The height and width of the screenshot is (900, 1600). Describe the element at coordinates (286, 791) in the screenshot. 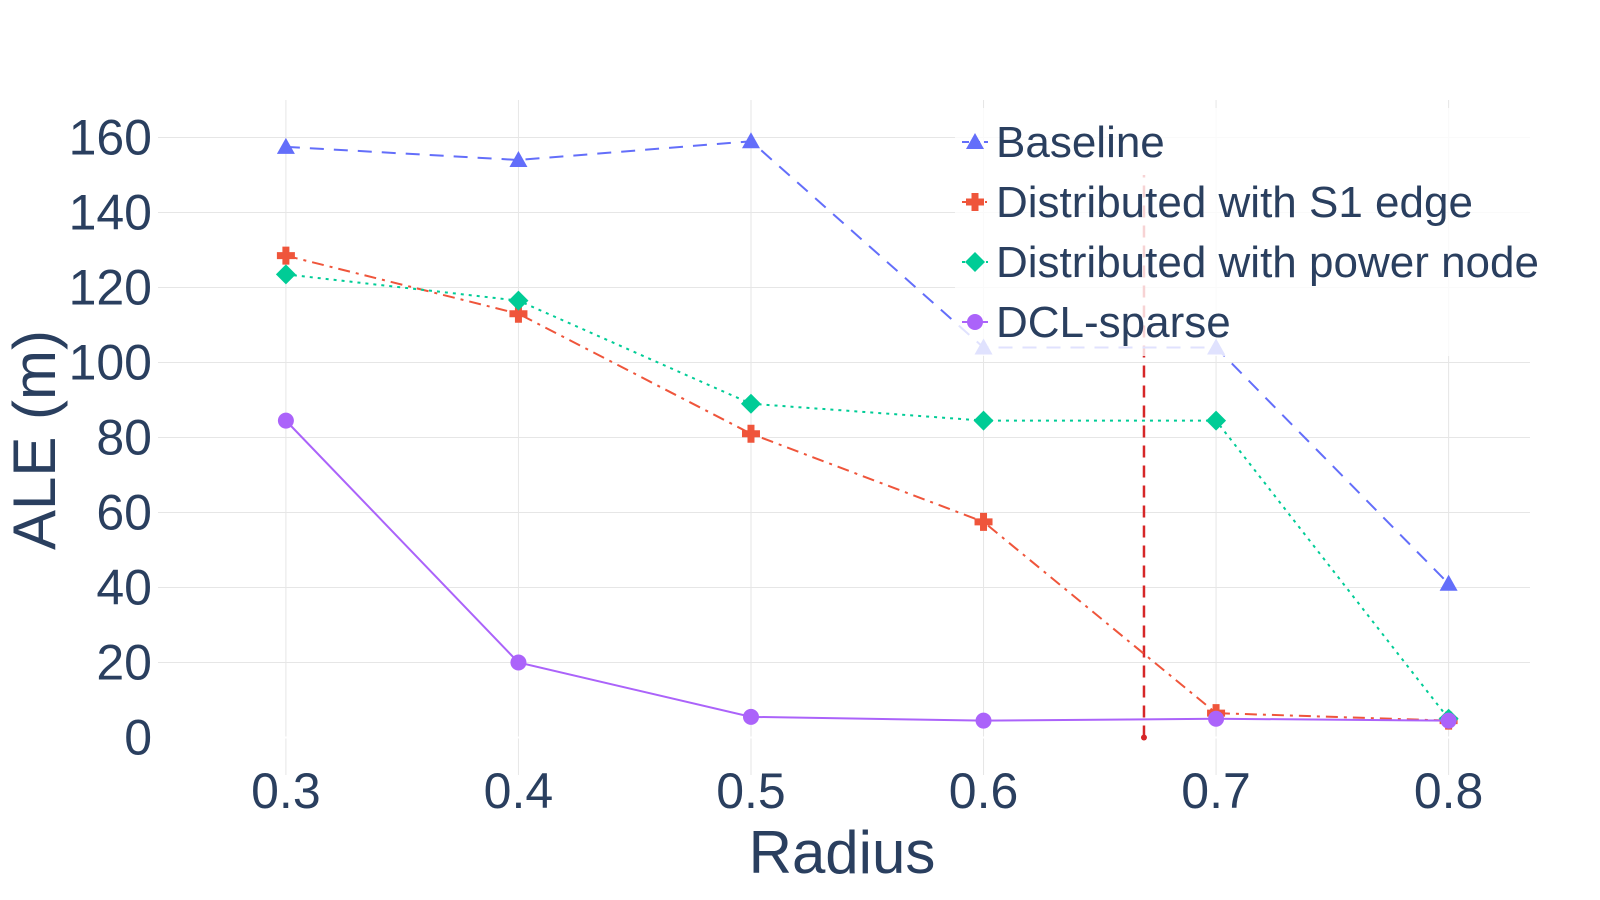

I see `x-tick-label: 0.3` at that location.